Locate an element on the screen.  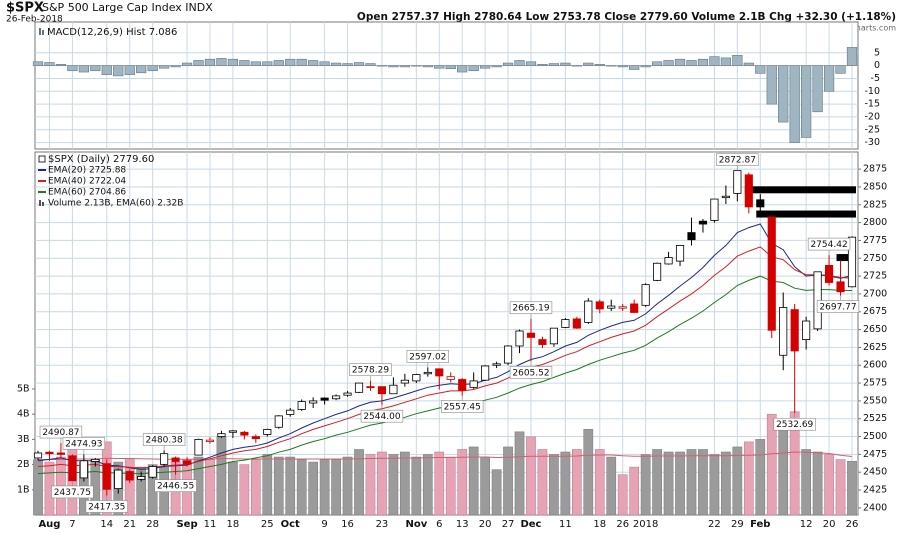
legend-label: Volume 2.13B, EMA(60) 2.32B is located at coordinates (115, 204).